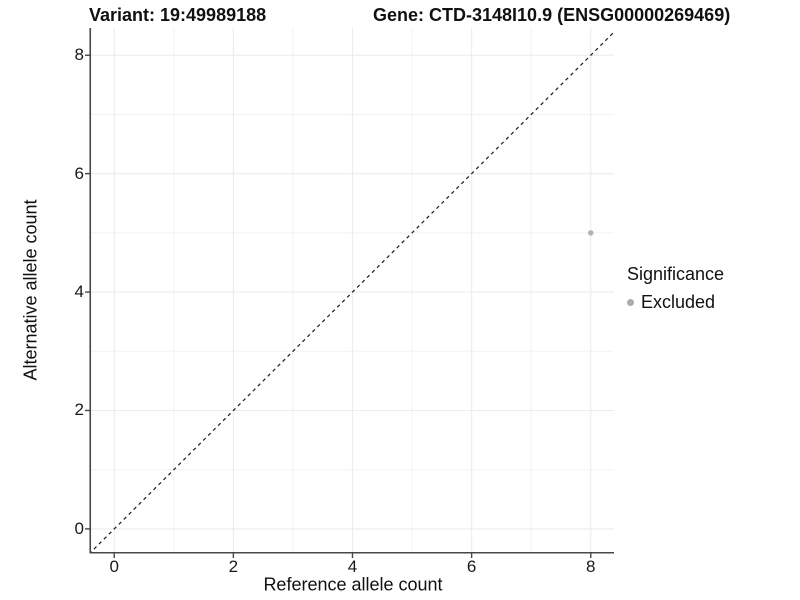 Image resolution: width=800 pixels, height=600 pixels. I want to click on y-tick-label-0: 0, so click(79, 528).